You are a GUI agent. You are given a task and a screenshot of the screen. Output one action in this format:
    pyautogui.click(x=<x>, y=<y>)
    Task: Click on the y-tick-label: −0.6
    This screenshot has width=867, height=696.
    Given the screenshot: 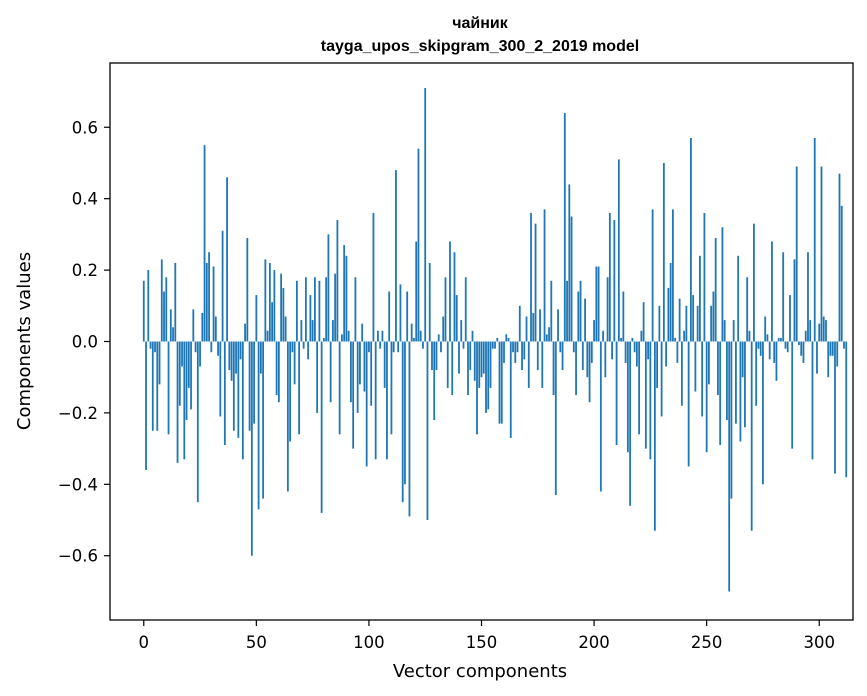 What is the action you would take?
    pyautogui.click(x=78, y=556)
    